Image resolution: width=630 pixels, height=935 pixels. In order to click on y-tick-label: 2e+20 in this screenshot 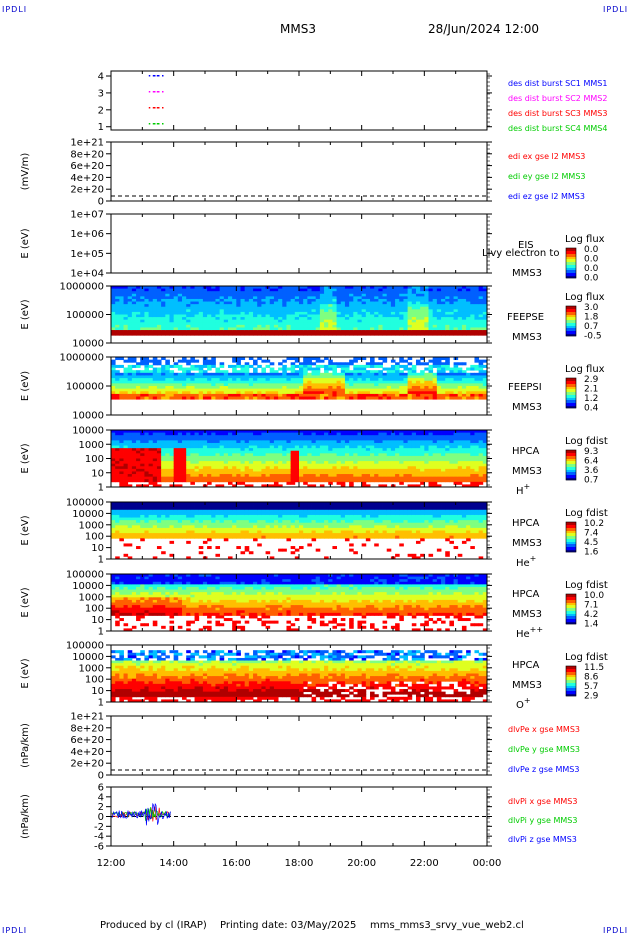, I will do `click(87, 764)`.